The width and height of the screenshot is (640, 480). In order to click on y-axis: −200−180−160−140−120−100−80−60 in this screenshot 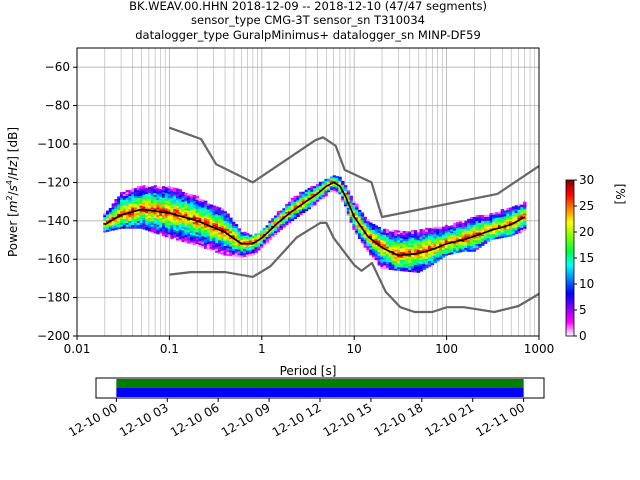, I will do `click(57, 201)`.